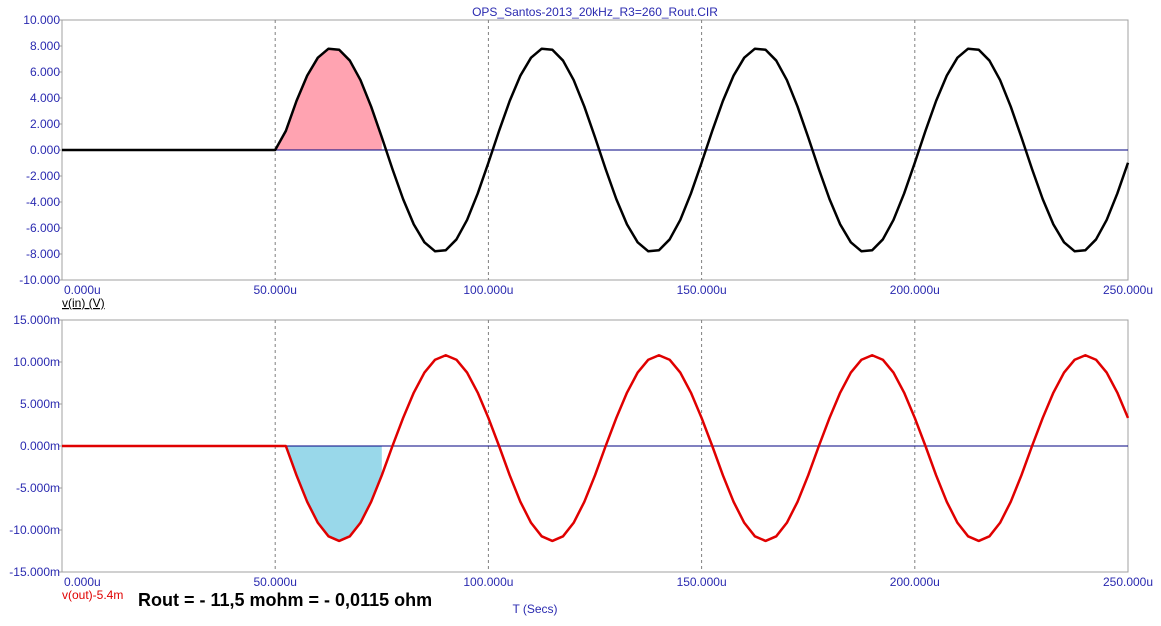  What do you see at coordinates (40, 404) in the screenshot?
I see `y-tick-label: 5.000m` at bounding box center [40, 404].